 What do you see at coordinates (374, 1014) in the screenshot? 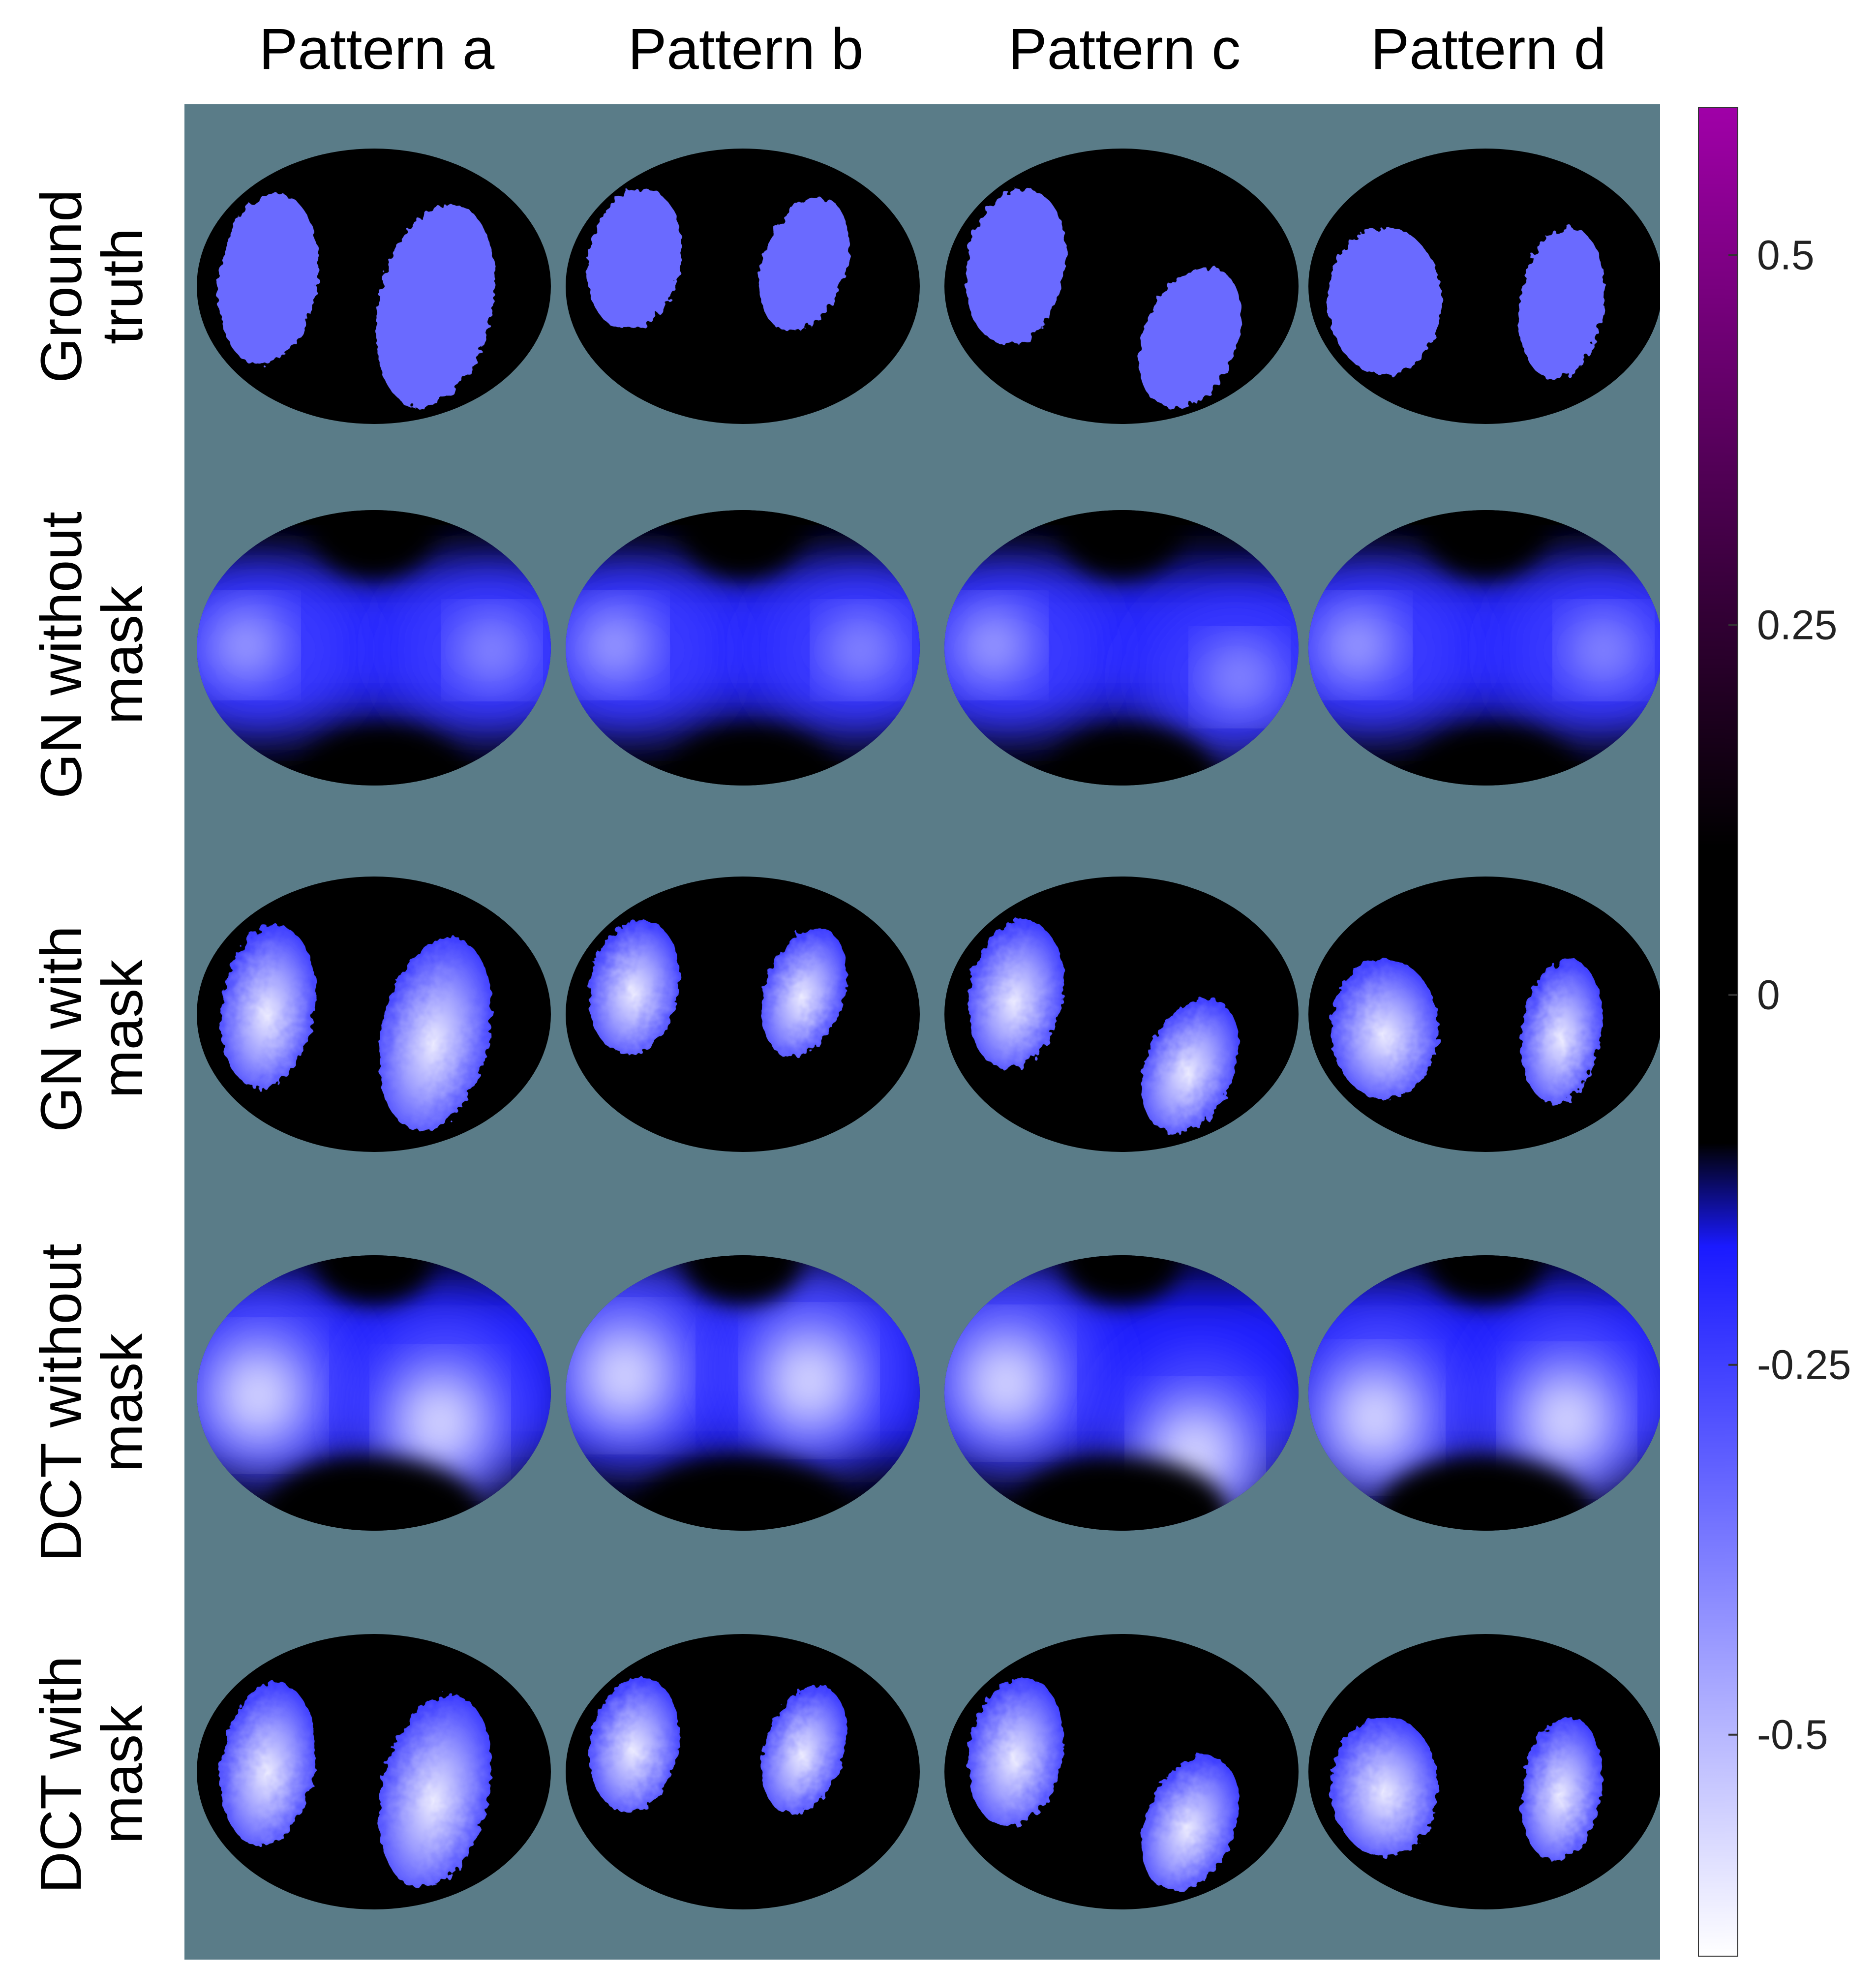
I see `recon-gn-with-mask-pattern-a` at bounding box center [374, 1014].